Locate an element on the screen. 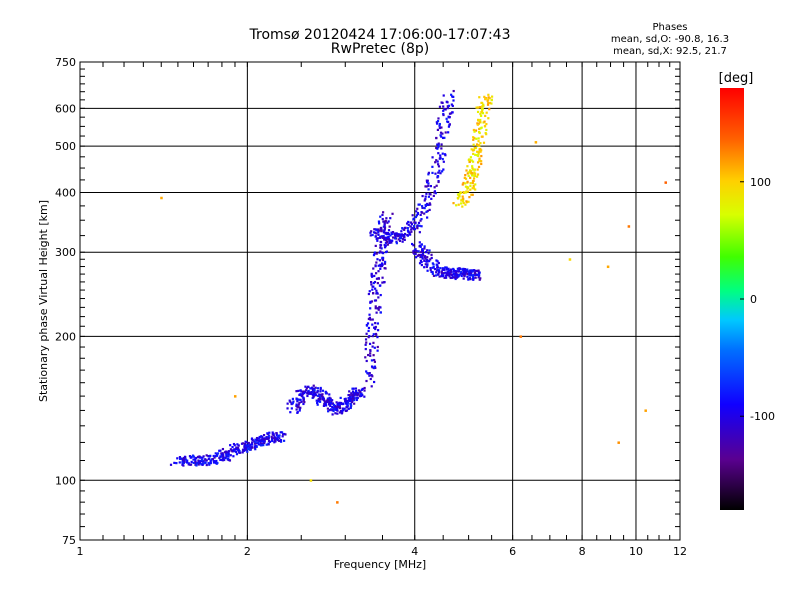 Image resolution: width=800 pixels, height=600 pixels. colorbar-label: [deg] is located at coordinates (736, 78).